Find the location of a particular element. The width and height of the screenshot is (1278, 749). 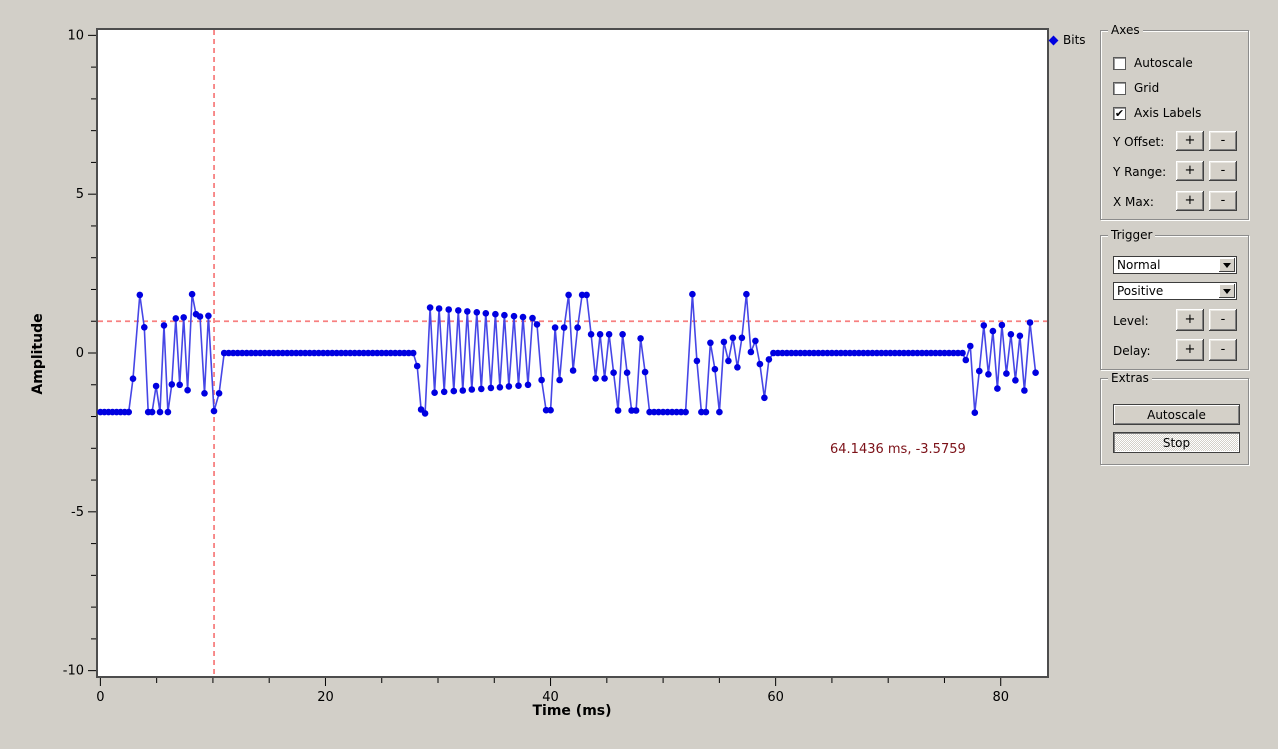

y-offset-increase-button: + is located at coordinates (1190, 141).